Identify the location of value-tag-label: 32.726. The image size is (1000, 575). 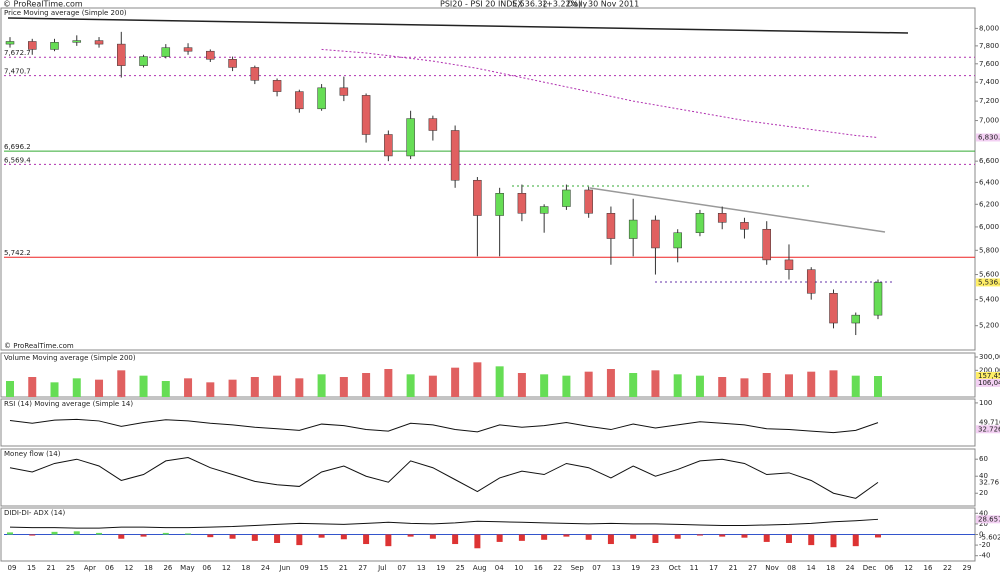
(989, 429).